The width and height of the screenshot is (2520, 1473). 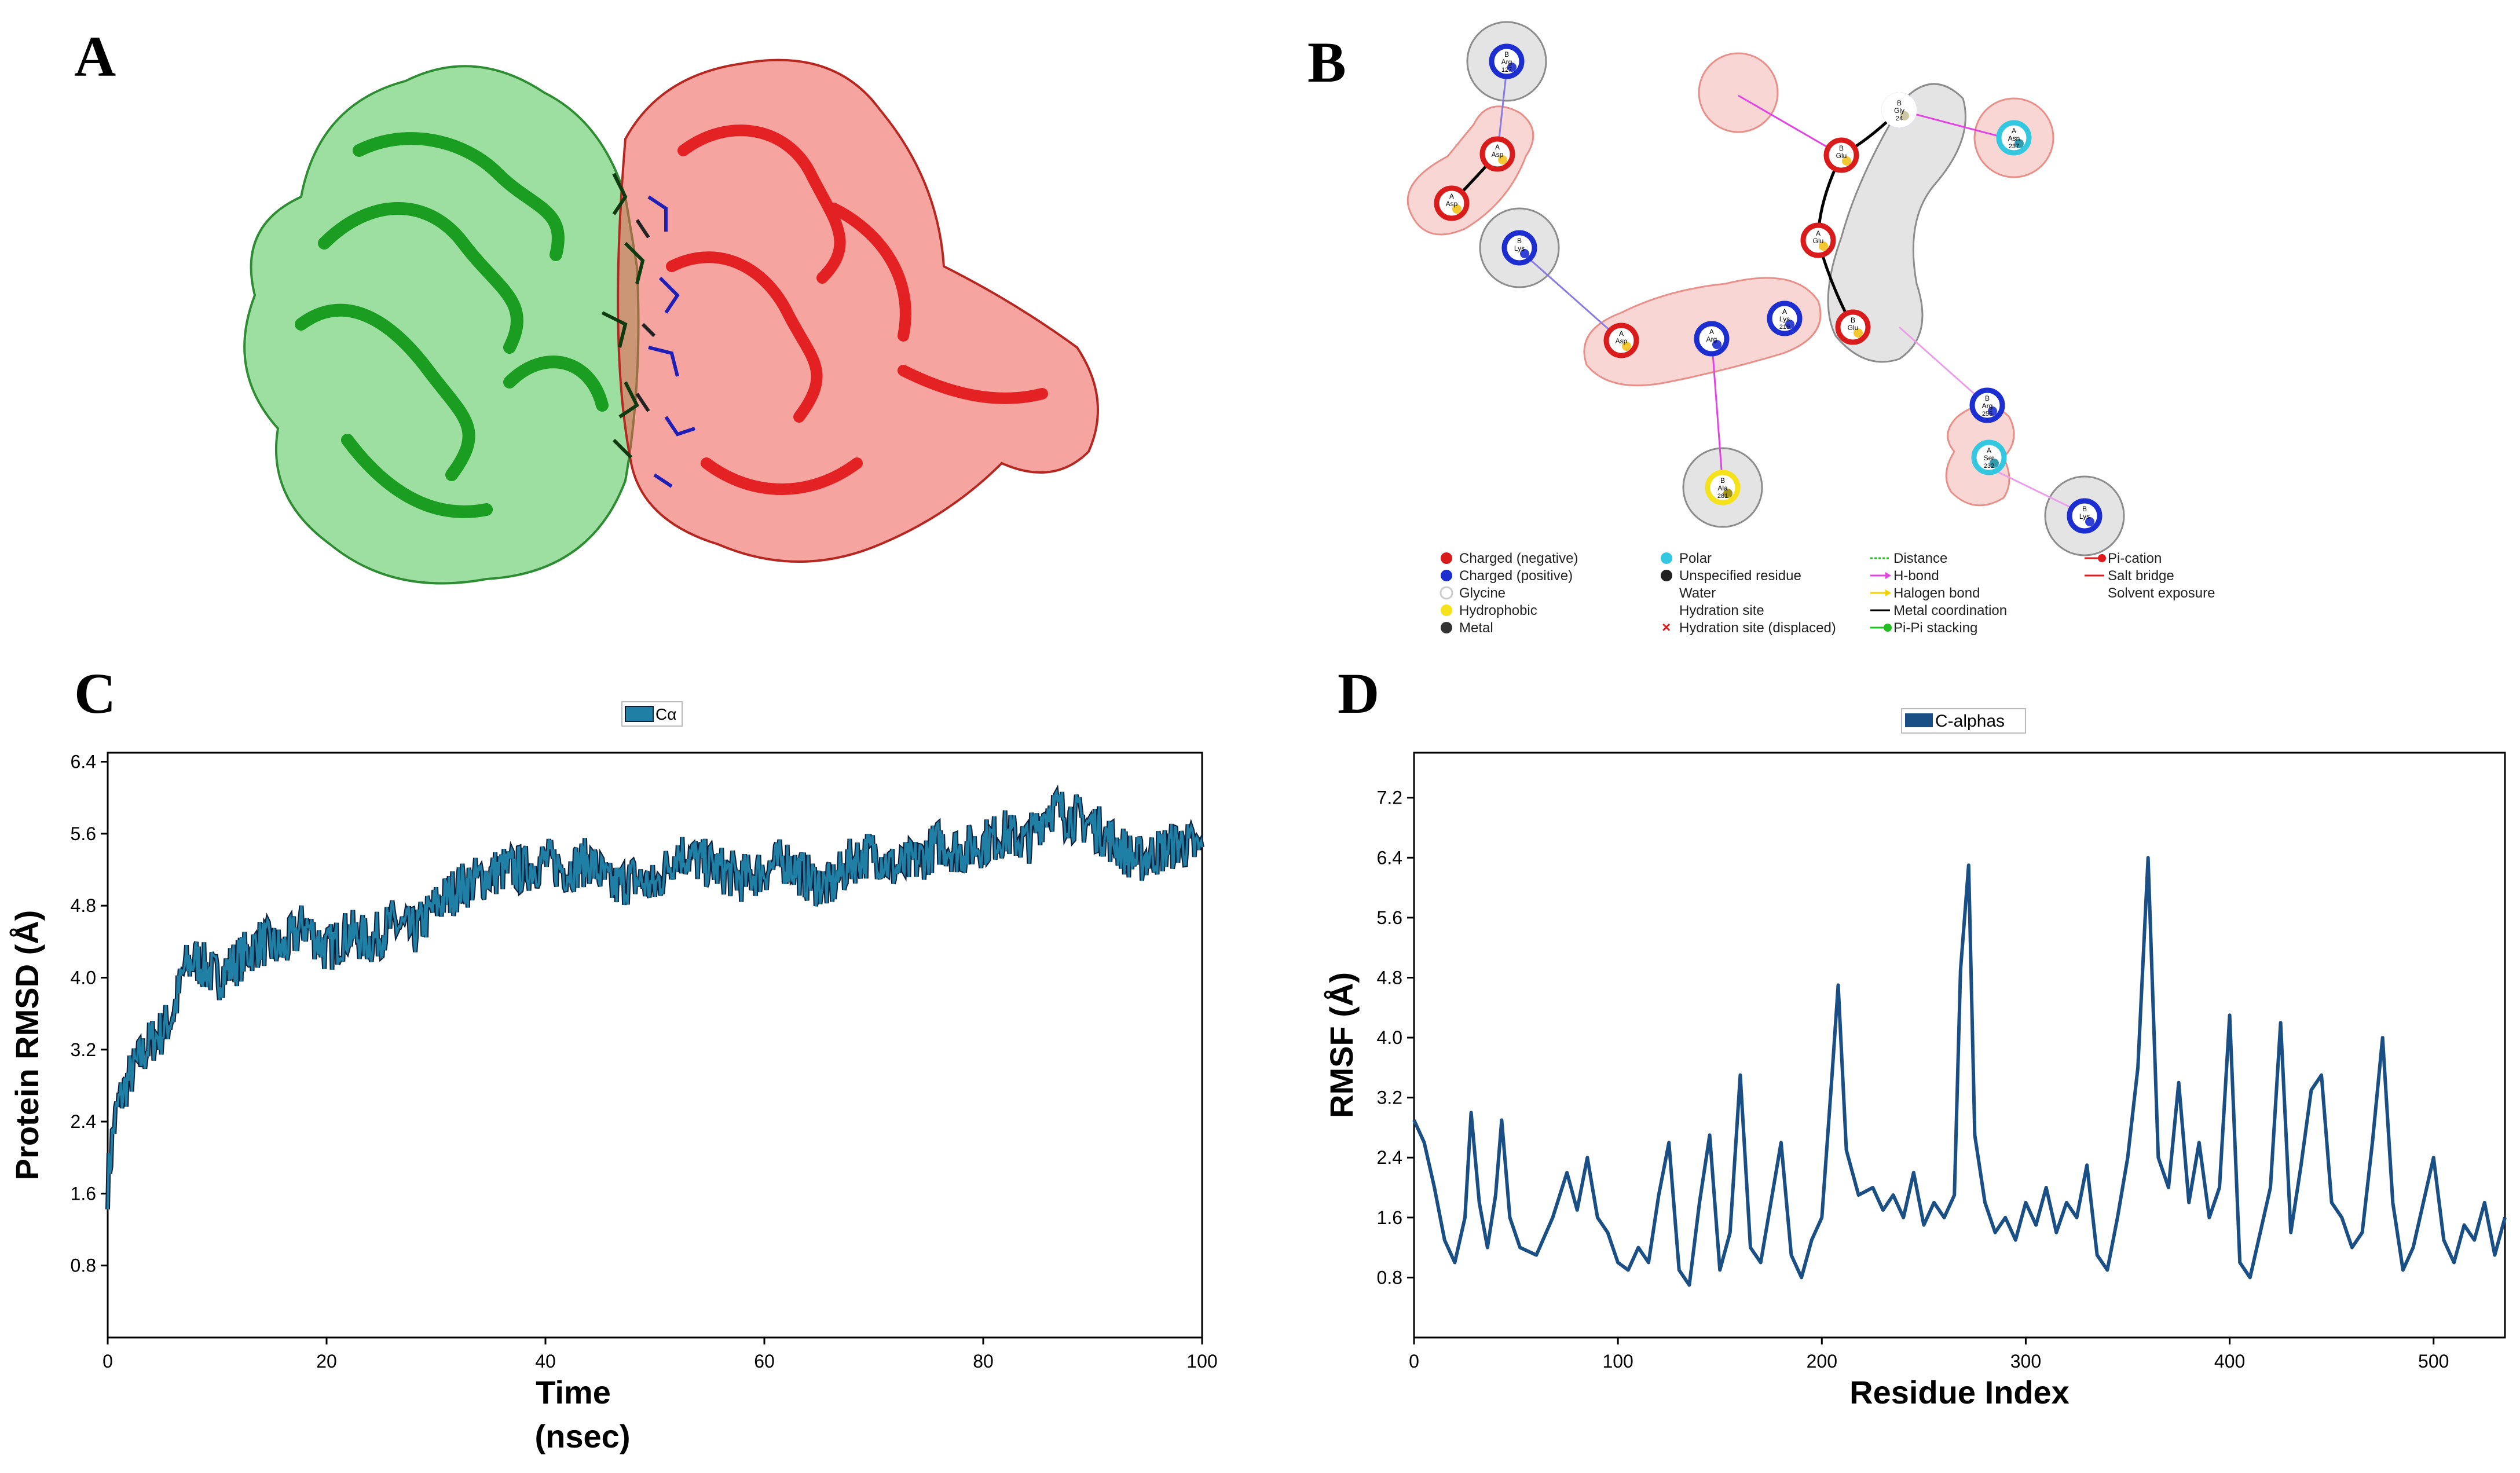 What do you see at coordinates (27, 1045) in the screenshot?
I see `y-axis-label: Protein RMSD (Å)` at bounding box center [27, 1045].